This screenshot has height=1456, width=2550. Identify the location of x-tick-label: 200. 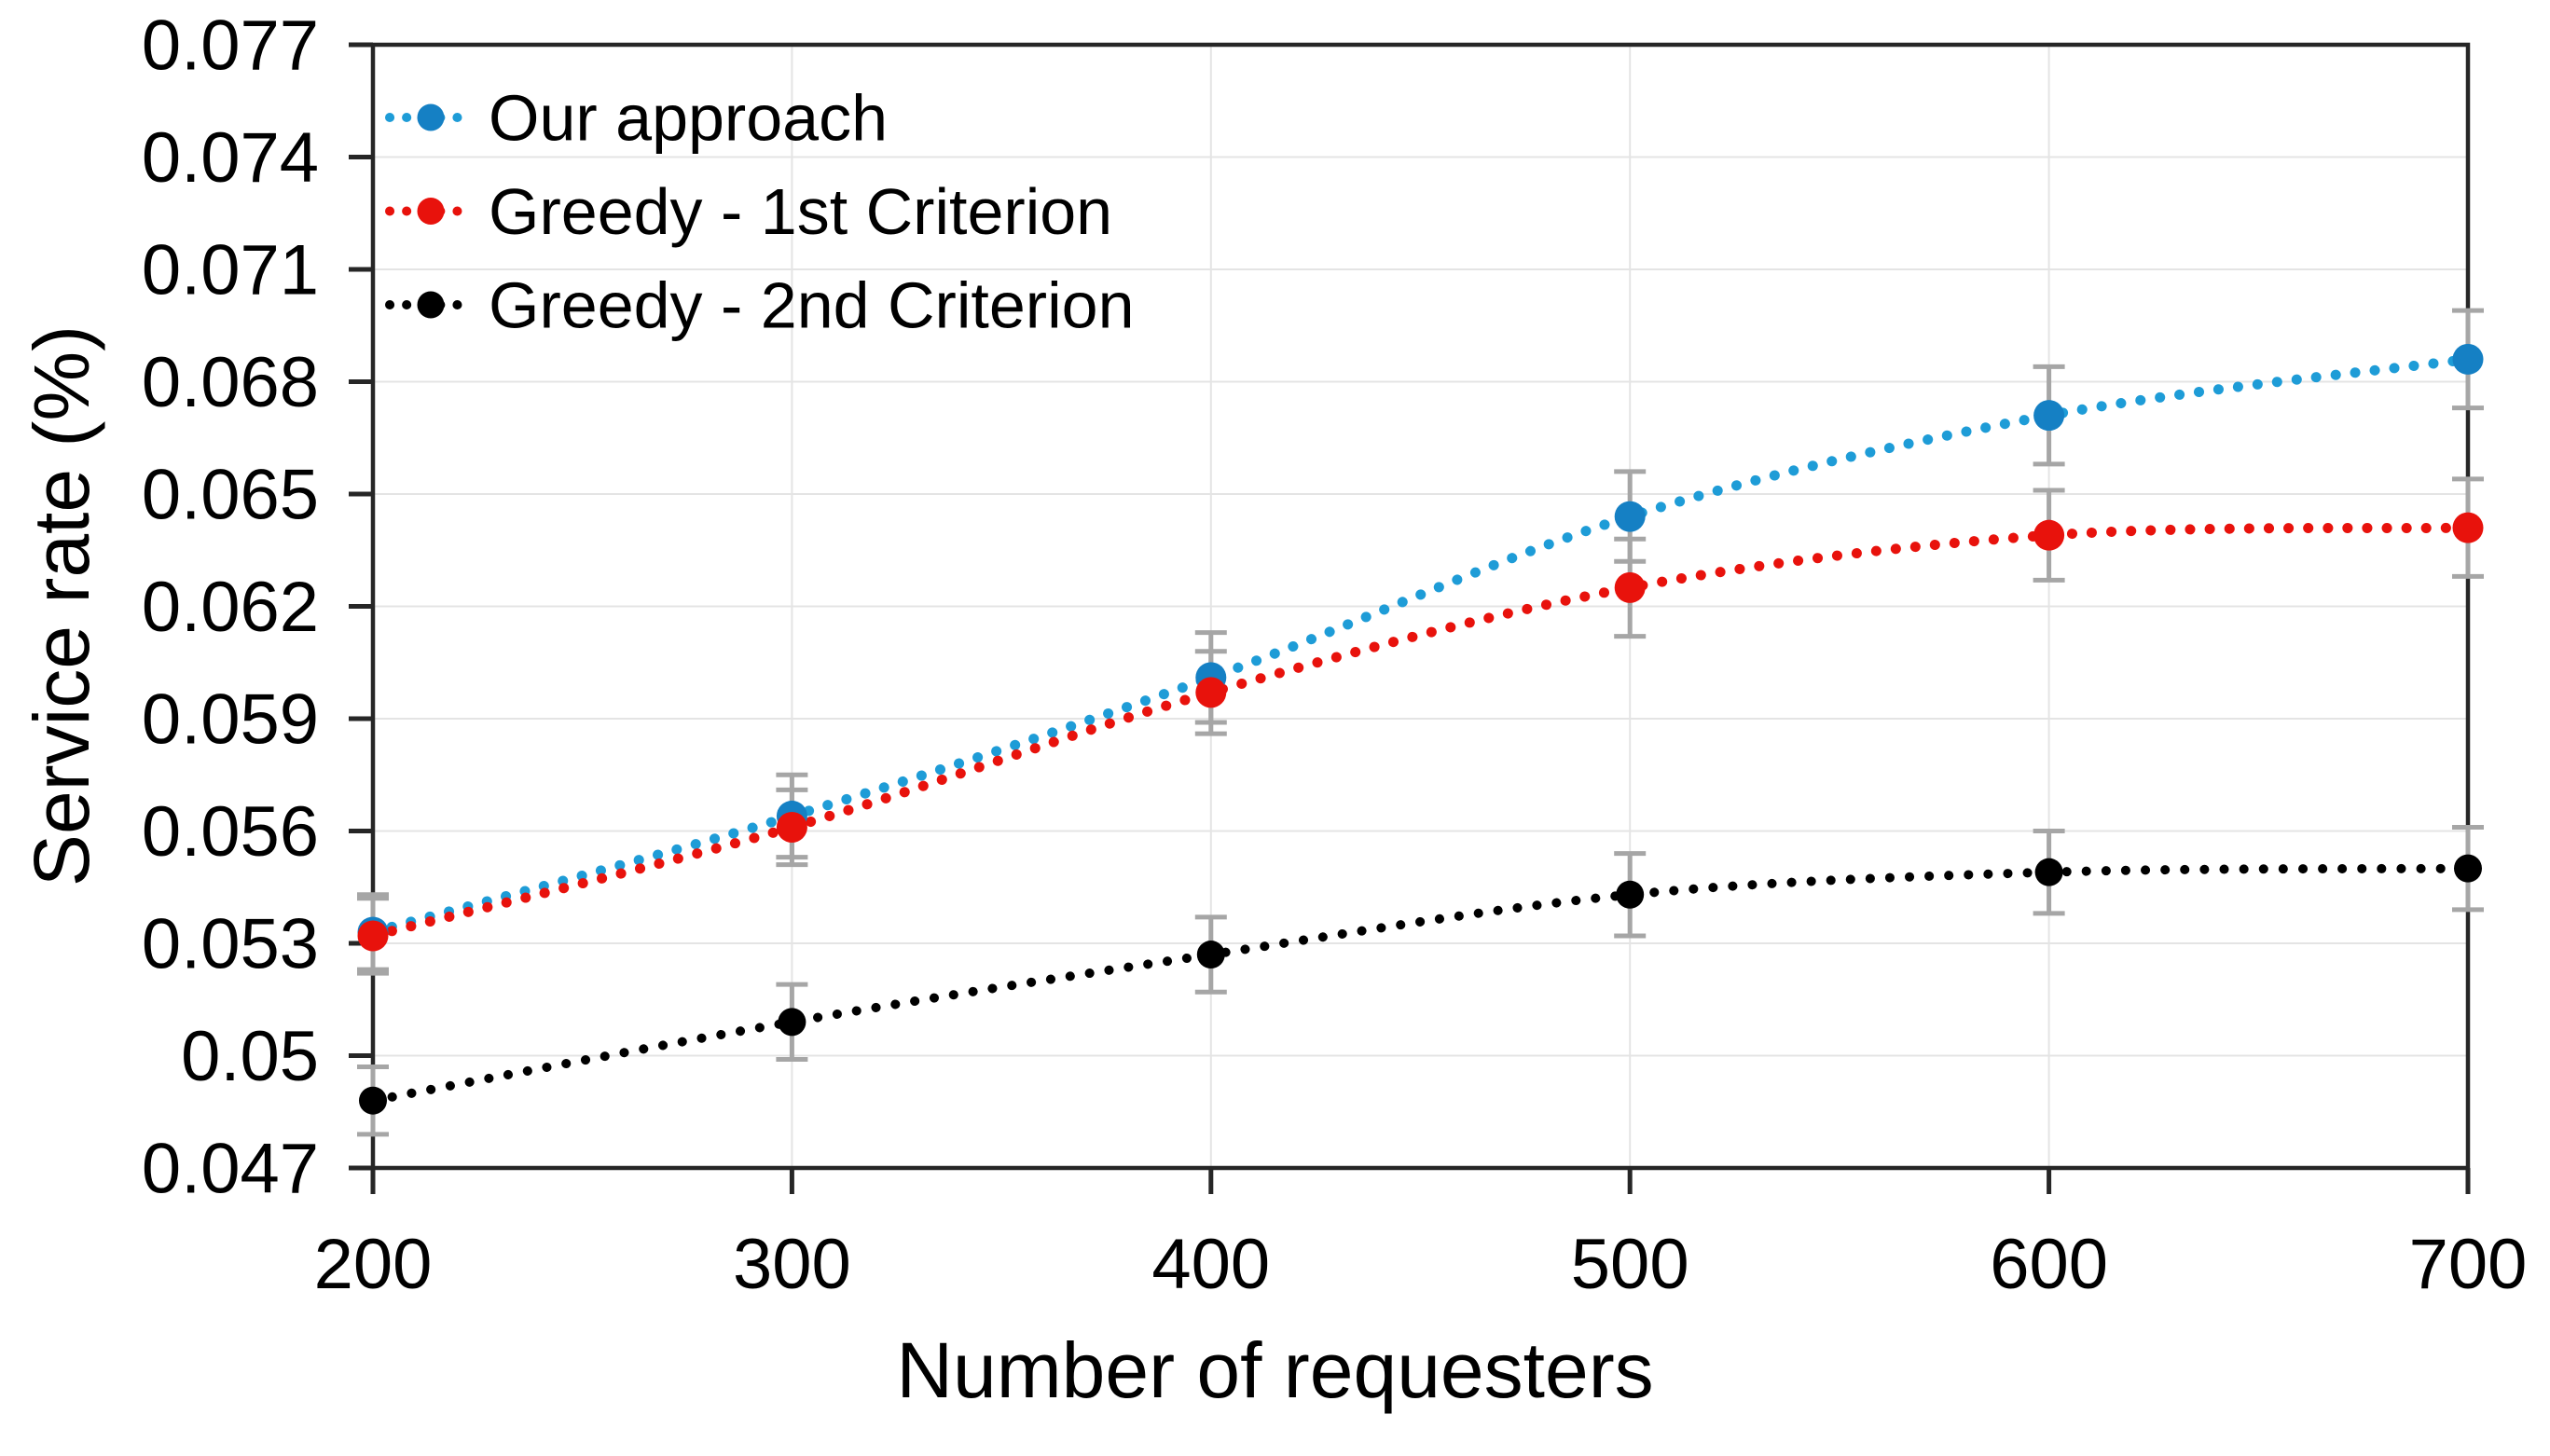
(373, 1264).